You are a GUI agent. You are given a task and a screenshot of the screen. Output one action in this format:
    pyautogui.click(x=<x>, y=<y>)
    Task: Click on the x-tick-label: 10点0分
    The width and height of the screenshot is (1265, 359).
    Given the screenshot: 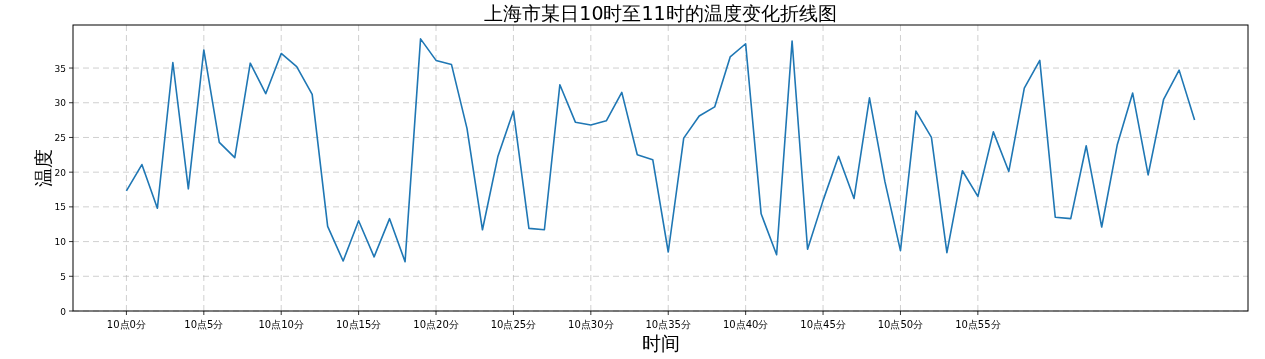 What is the action you would take?
    pyautogui.click(x=126, y=324)
    